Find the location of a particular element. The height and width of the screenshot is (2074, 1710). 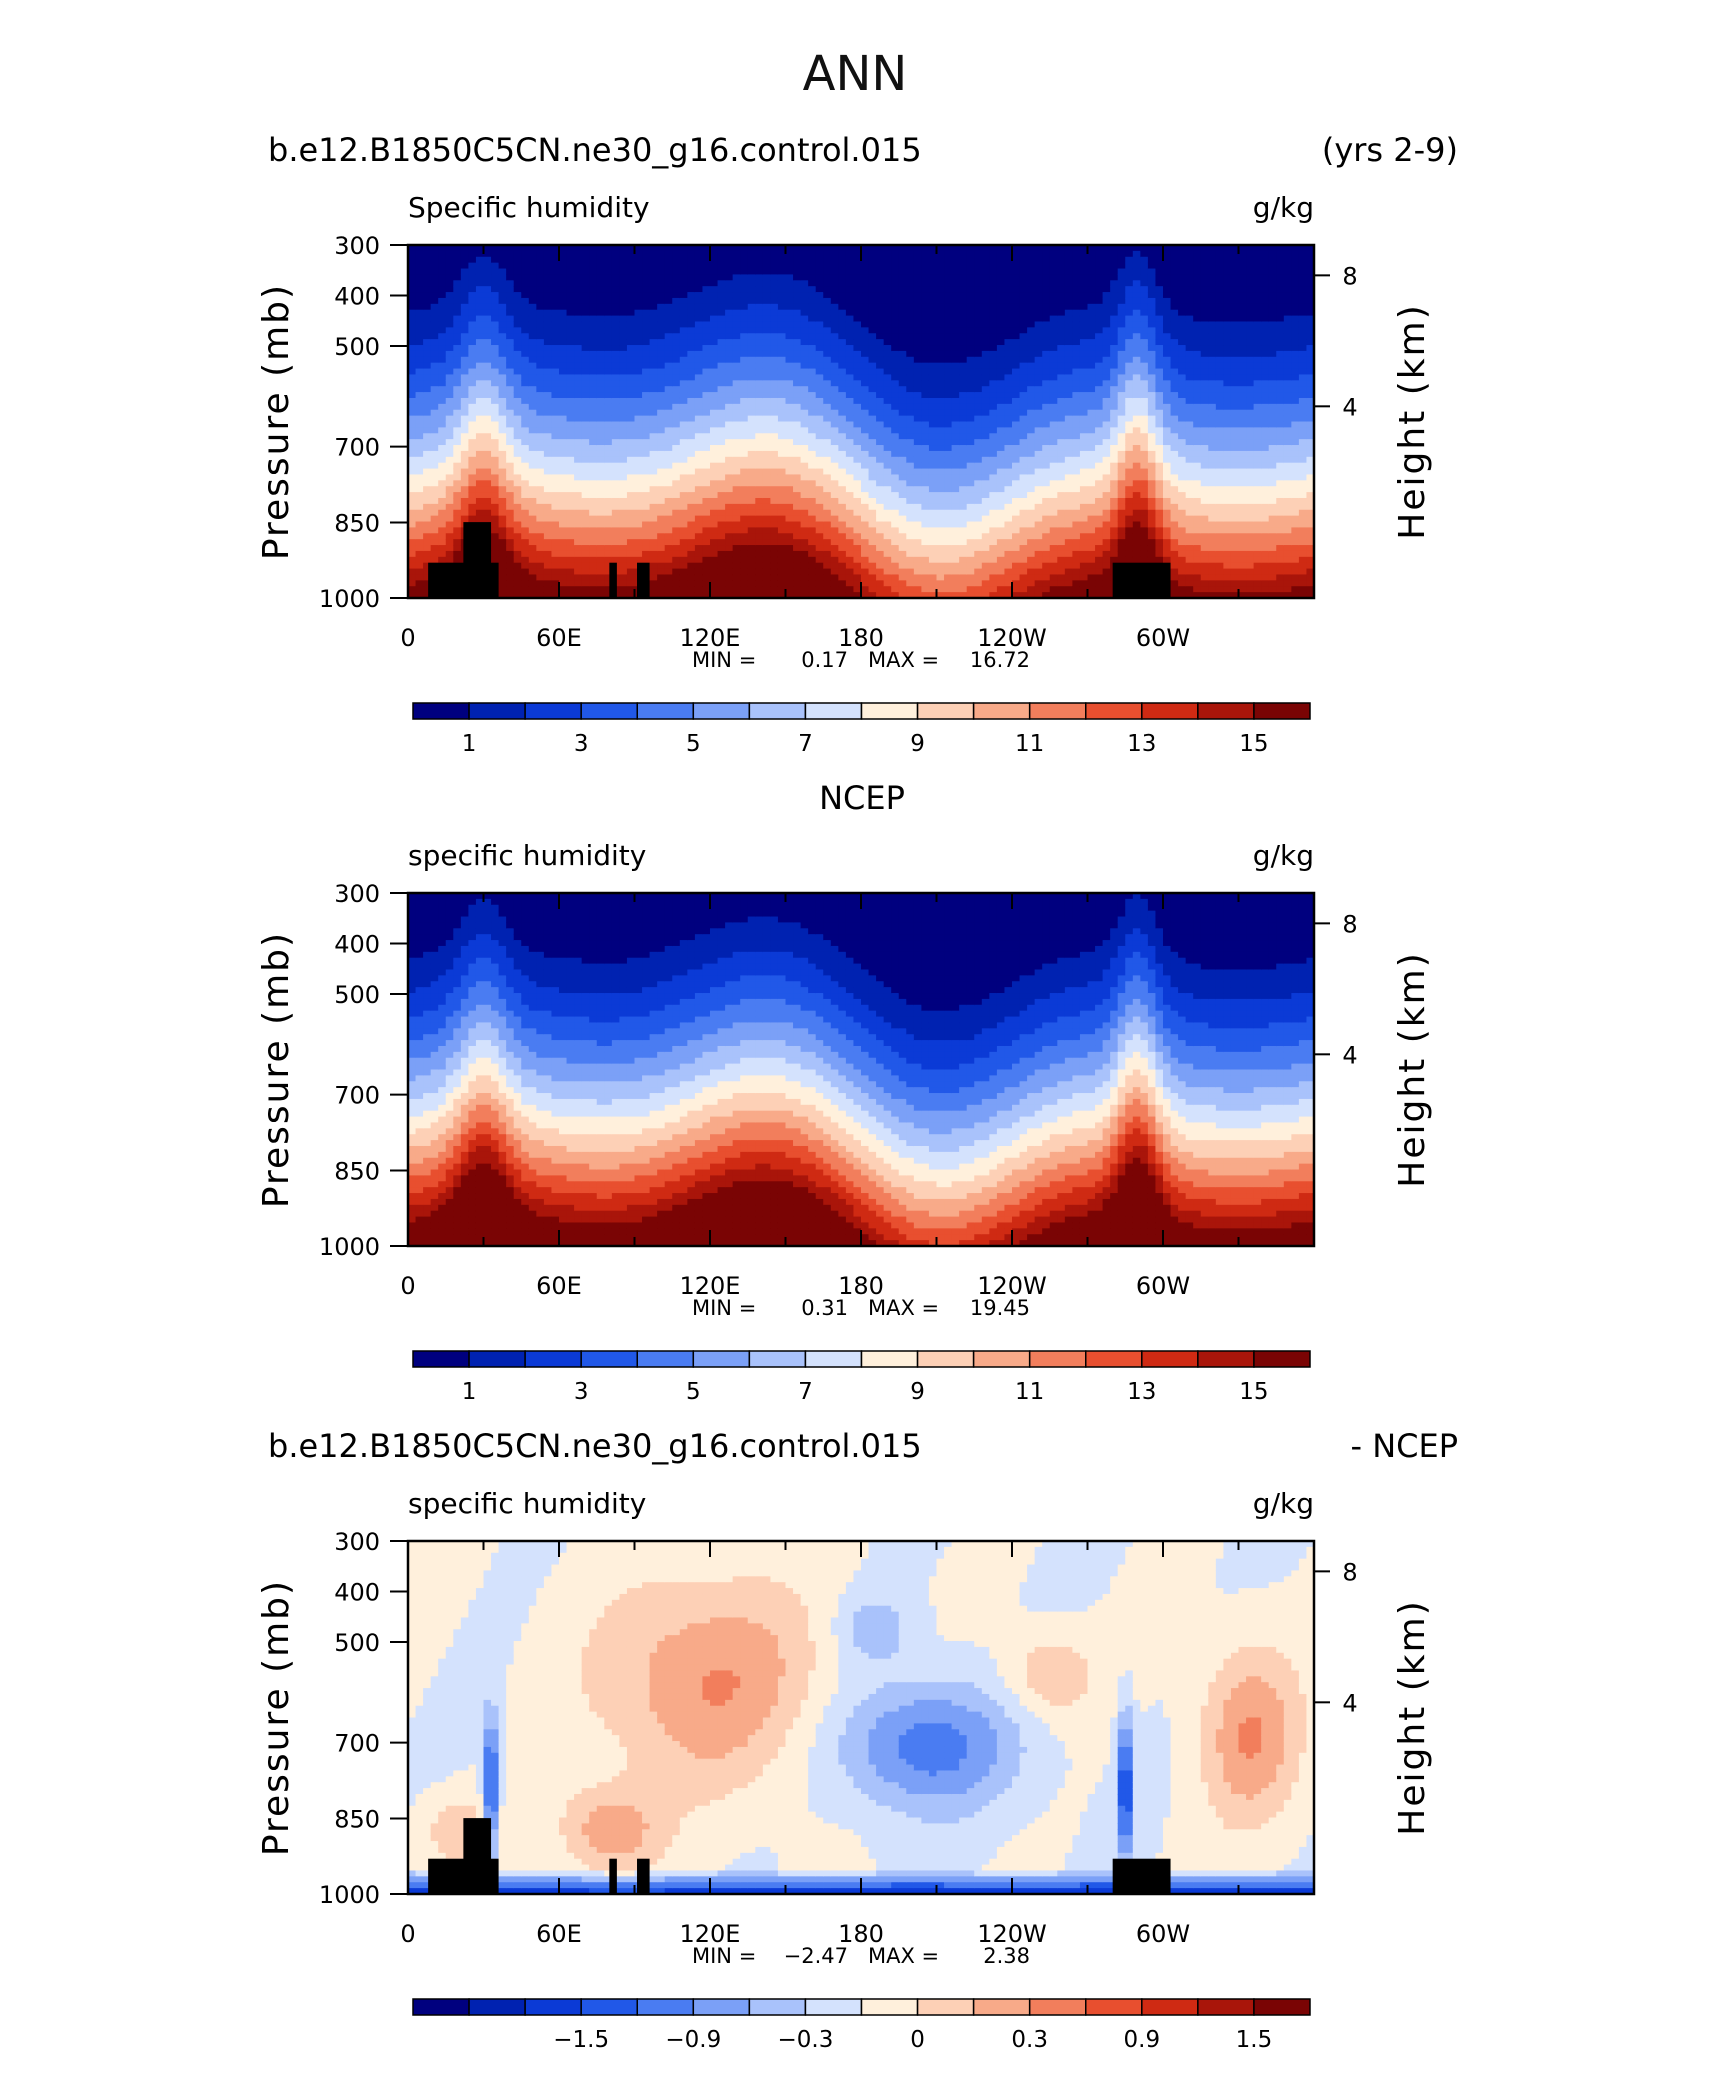

stat-min-value: −2.47 is located at coordinates (816, 1956).